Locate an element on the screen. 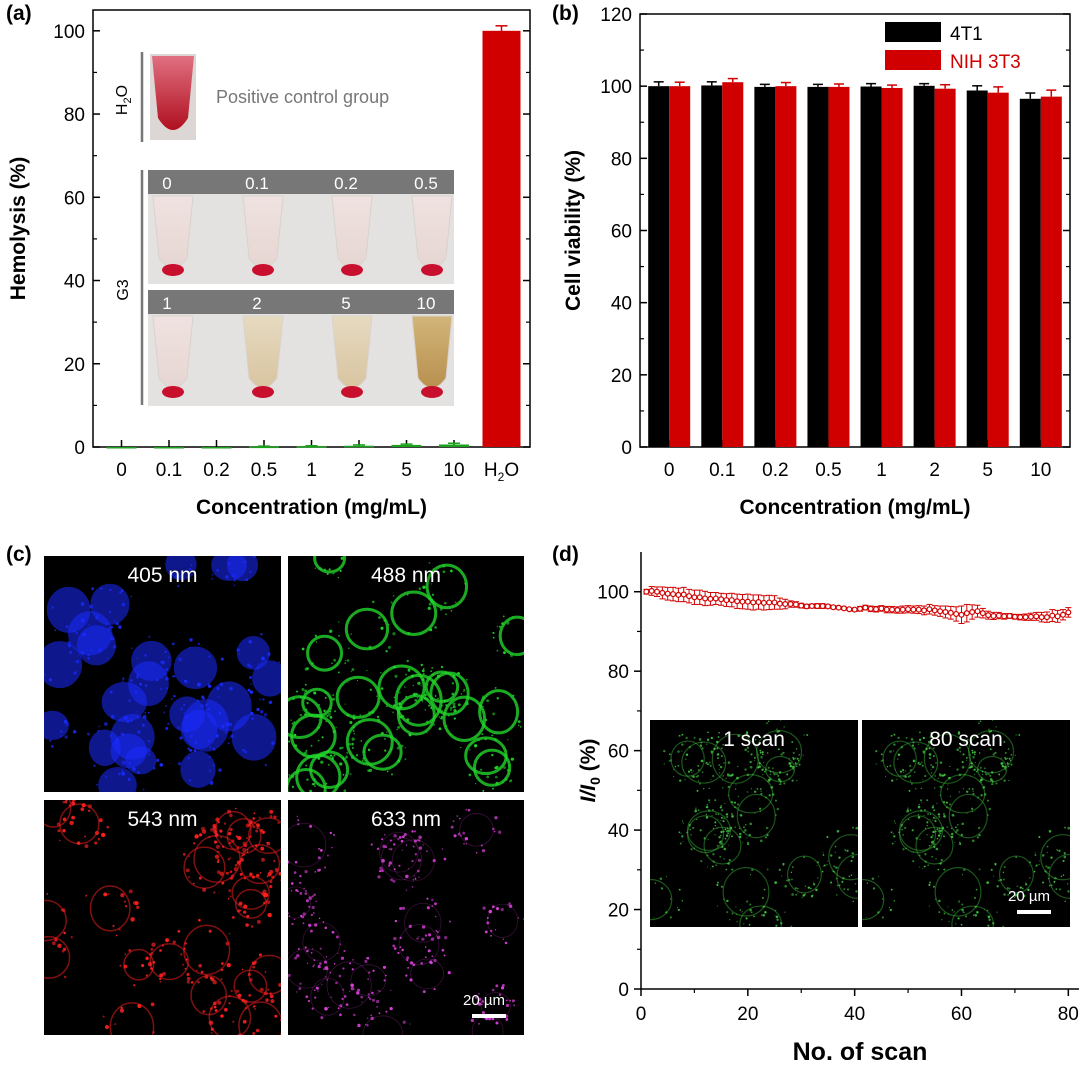 The width and height of the screenshot is (1080, 1065). y-tick-label-b: 100 is located at coordinates (616, 87).